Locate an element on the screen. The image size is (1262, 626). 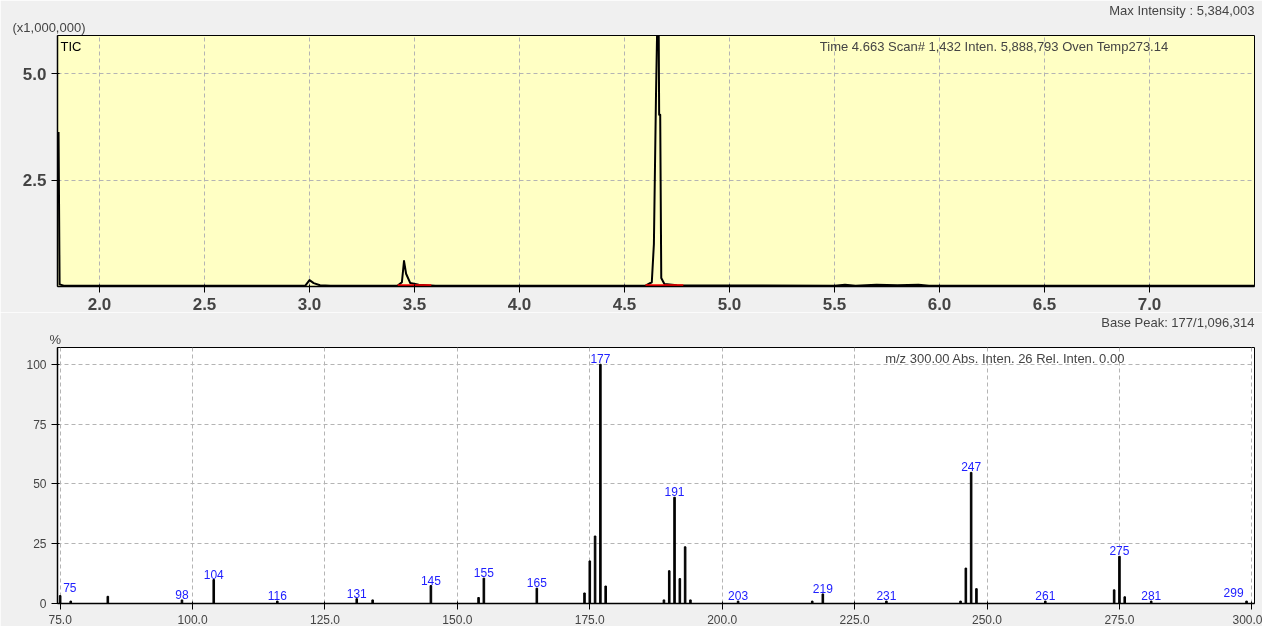
x-tick-label: 4.5 is located at coordinates (624, 304).